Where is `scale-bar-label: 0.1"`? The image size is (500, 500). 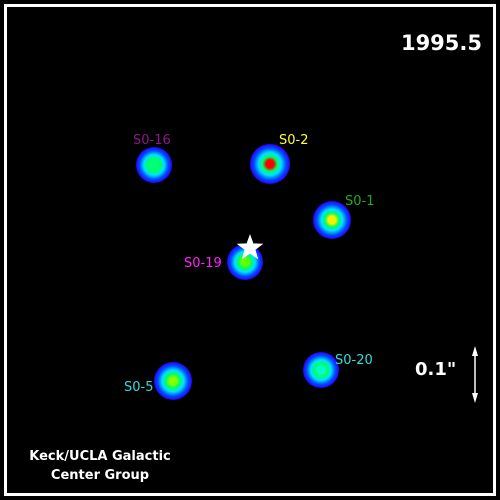 scale-bar-label: 0.1" is located at coordinates (436, 369).